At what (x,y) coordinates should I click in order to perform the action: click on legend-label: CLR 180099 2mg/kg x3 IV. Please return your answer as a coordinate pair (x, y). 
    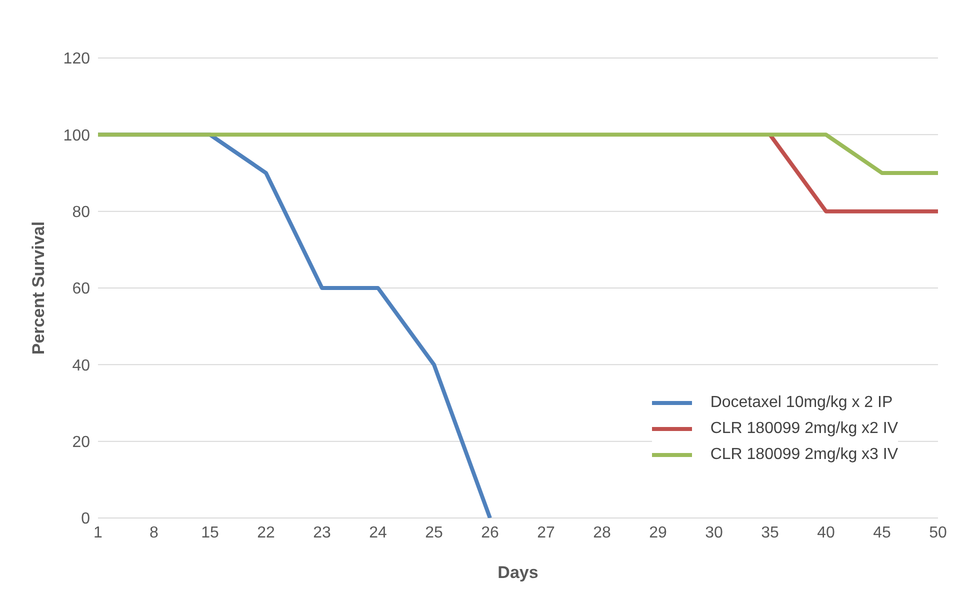
    Looking at the image, I should click on (804, 455).